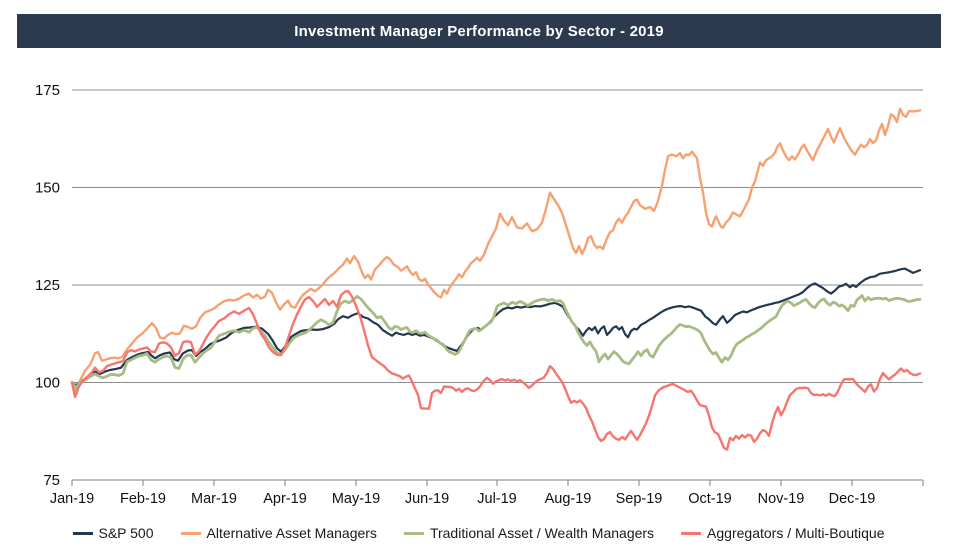 Image resolution: width=957 pixels, height=557 pixels. What do you see at coordinates (639, 499) in the screenshot?
I see `x-axis-label-Sep-19: Sep-19` at bounding box center [639, 499].